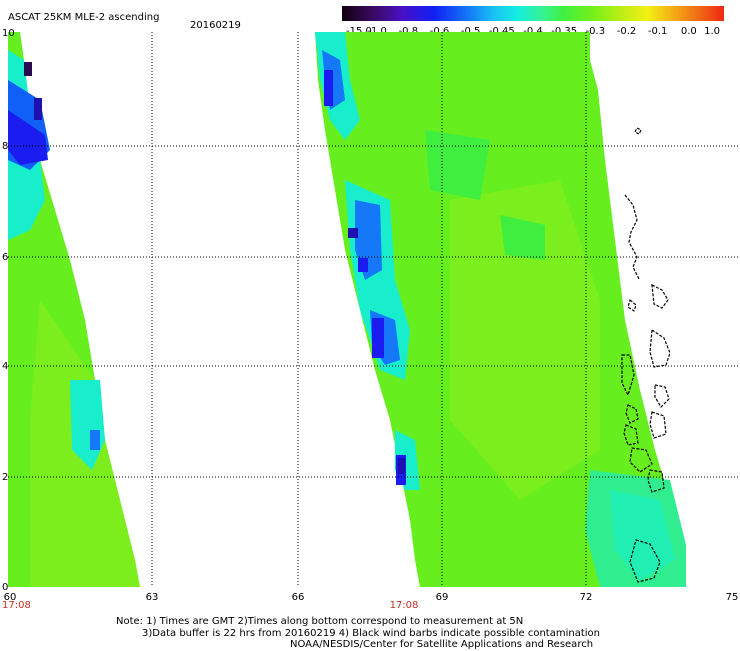 This screenshot has width=740, height=651. What do you see at coordinates (10, 597) in the screenshot?
I see `x-axis-label: 60` at bounding box center [10, 597].